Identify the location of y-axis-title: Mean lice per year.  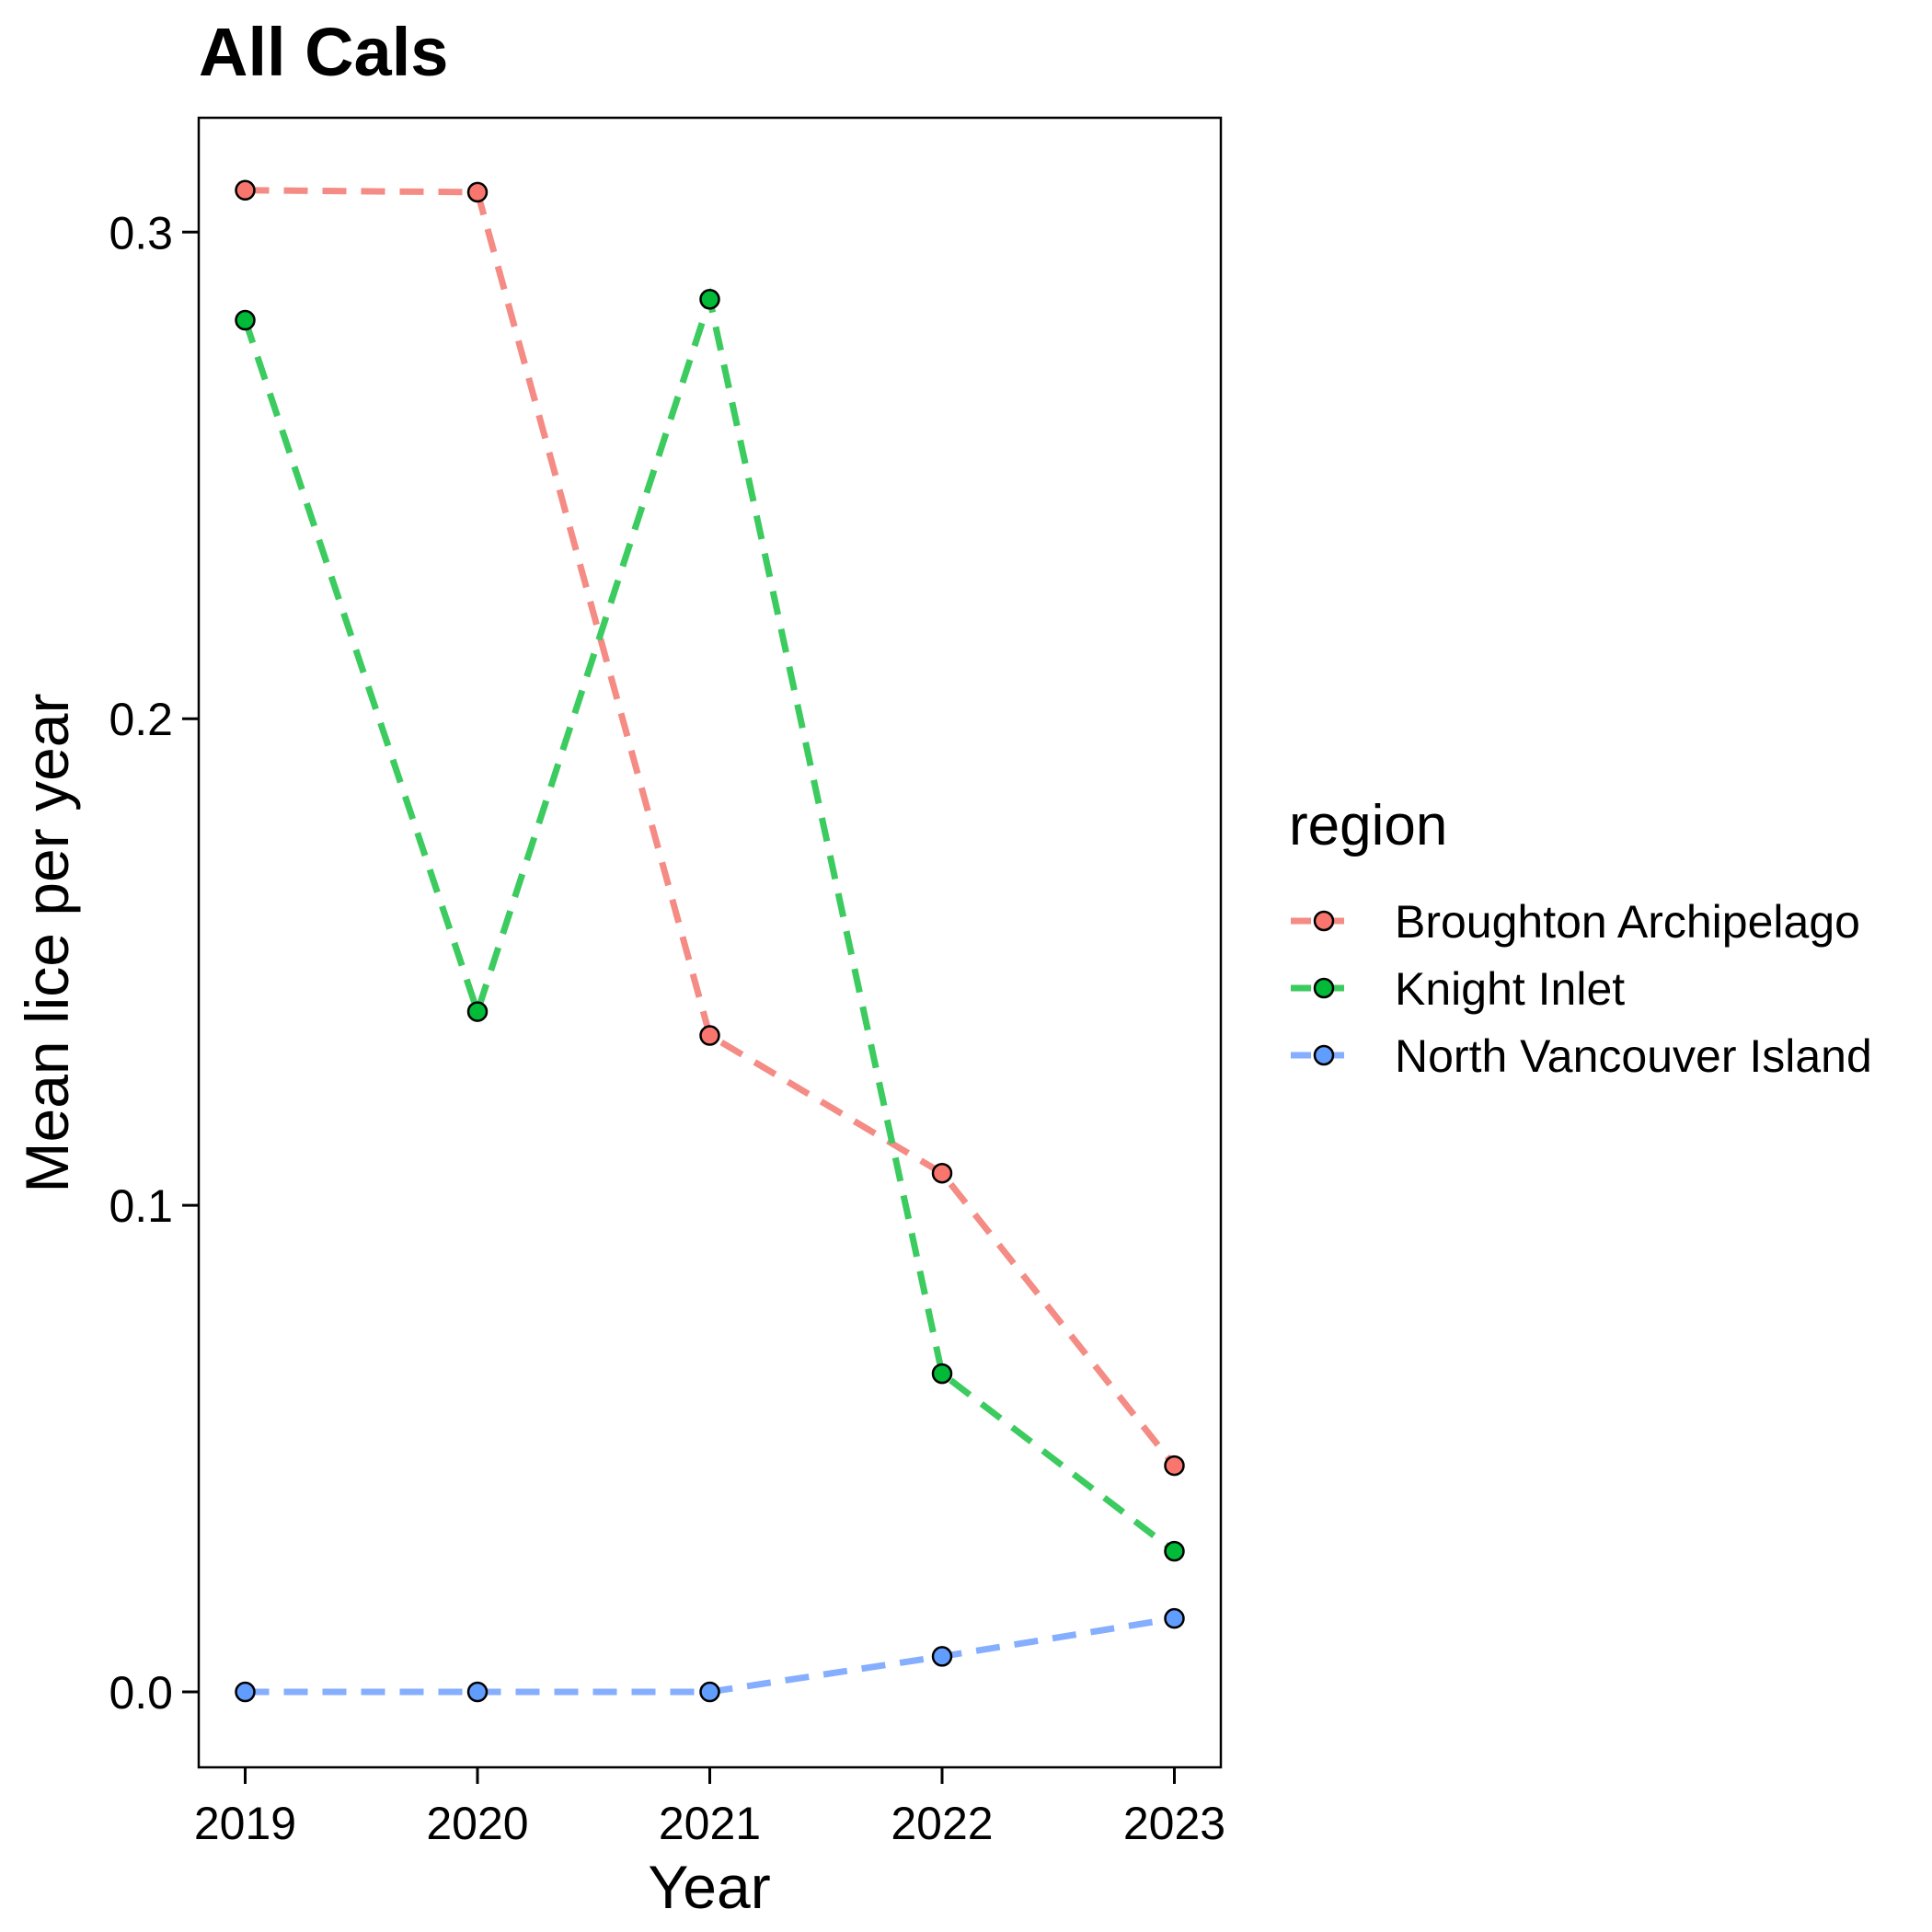
(47, 943).